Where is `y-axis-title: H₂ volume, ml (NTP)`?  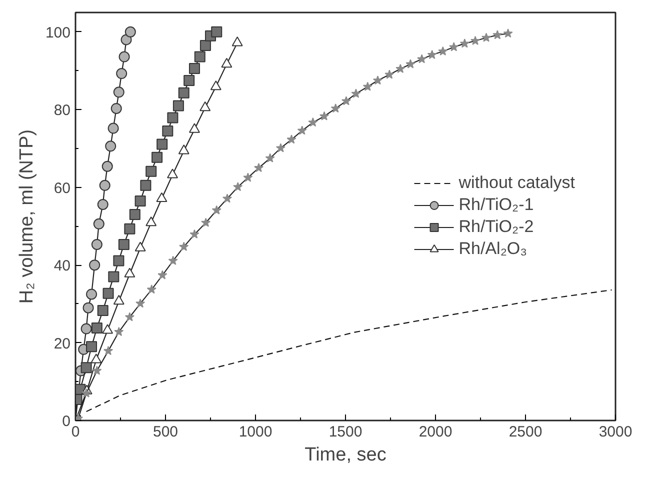
y-axis-title: H₂ volume, ml (NTP) is located at coordinates (27, 216).